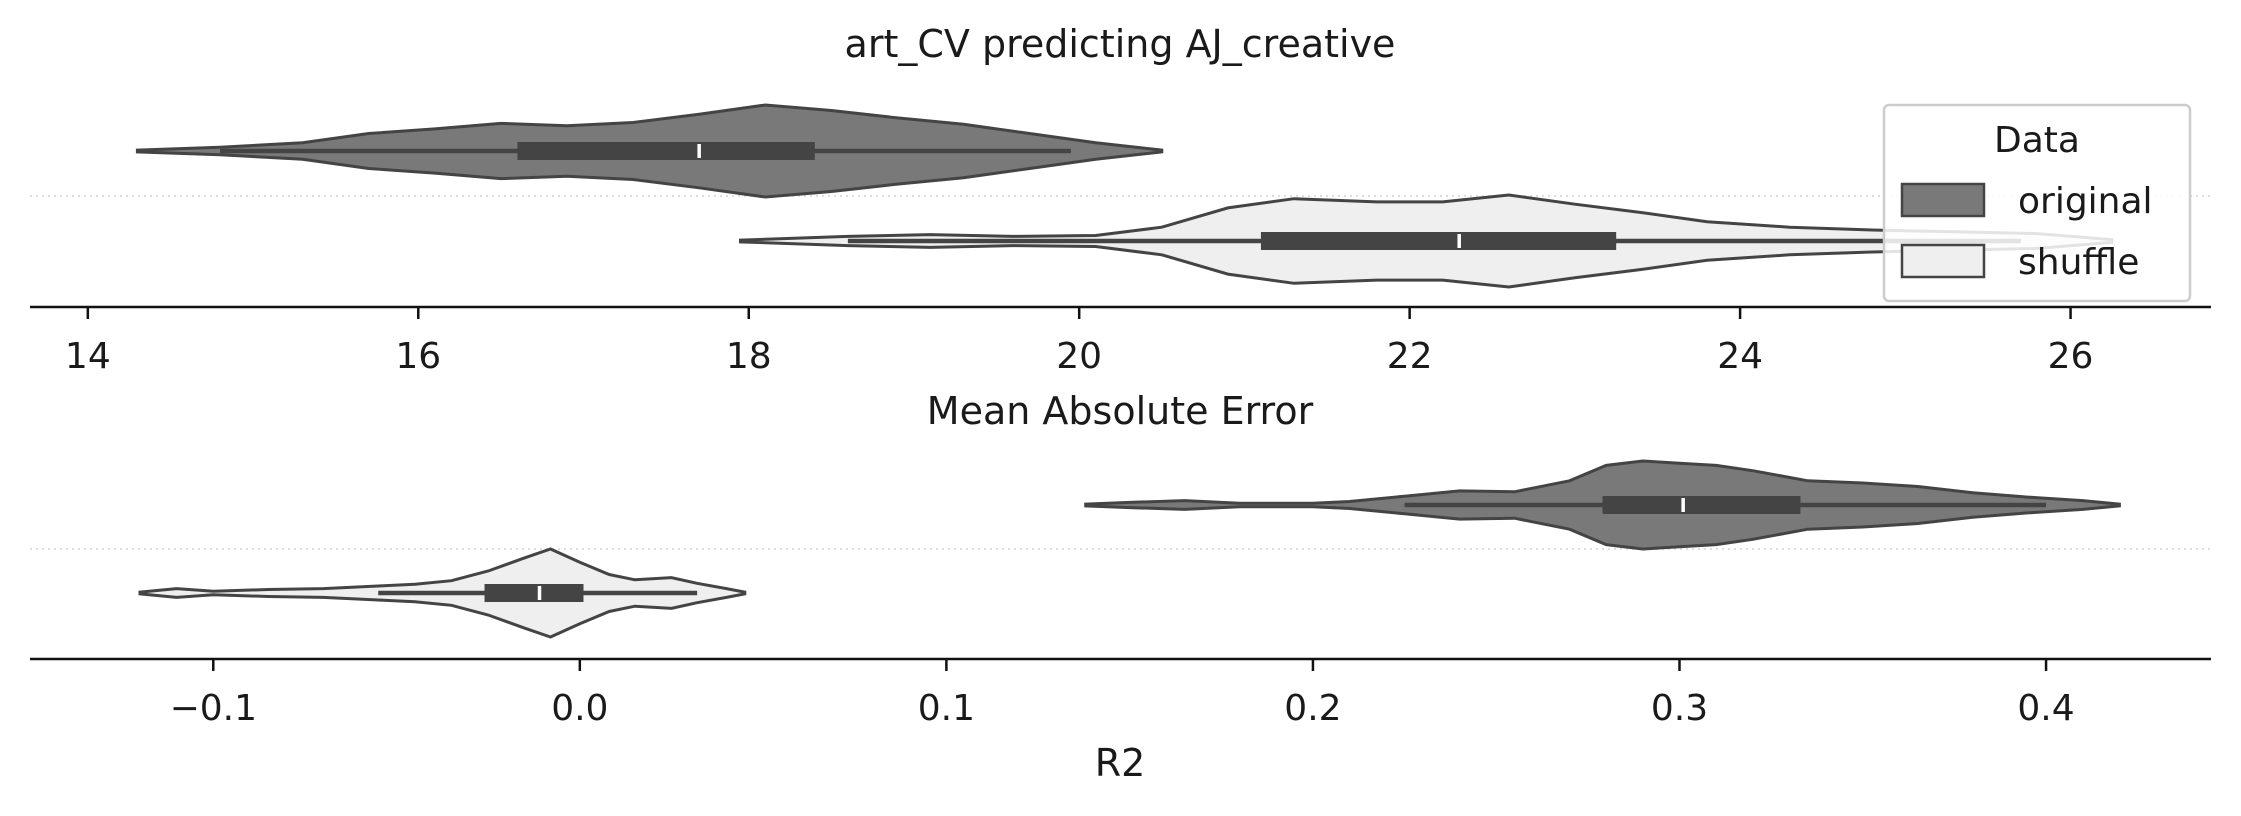 This screenshot has height=816, width=2241. I want to click on x-tick-label: 16, so click(418, 356).